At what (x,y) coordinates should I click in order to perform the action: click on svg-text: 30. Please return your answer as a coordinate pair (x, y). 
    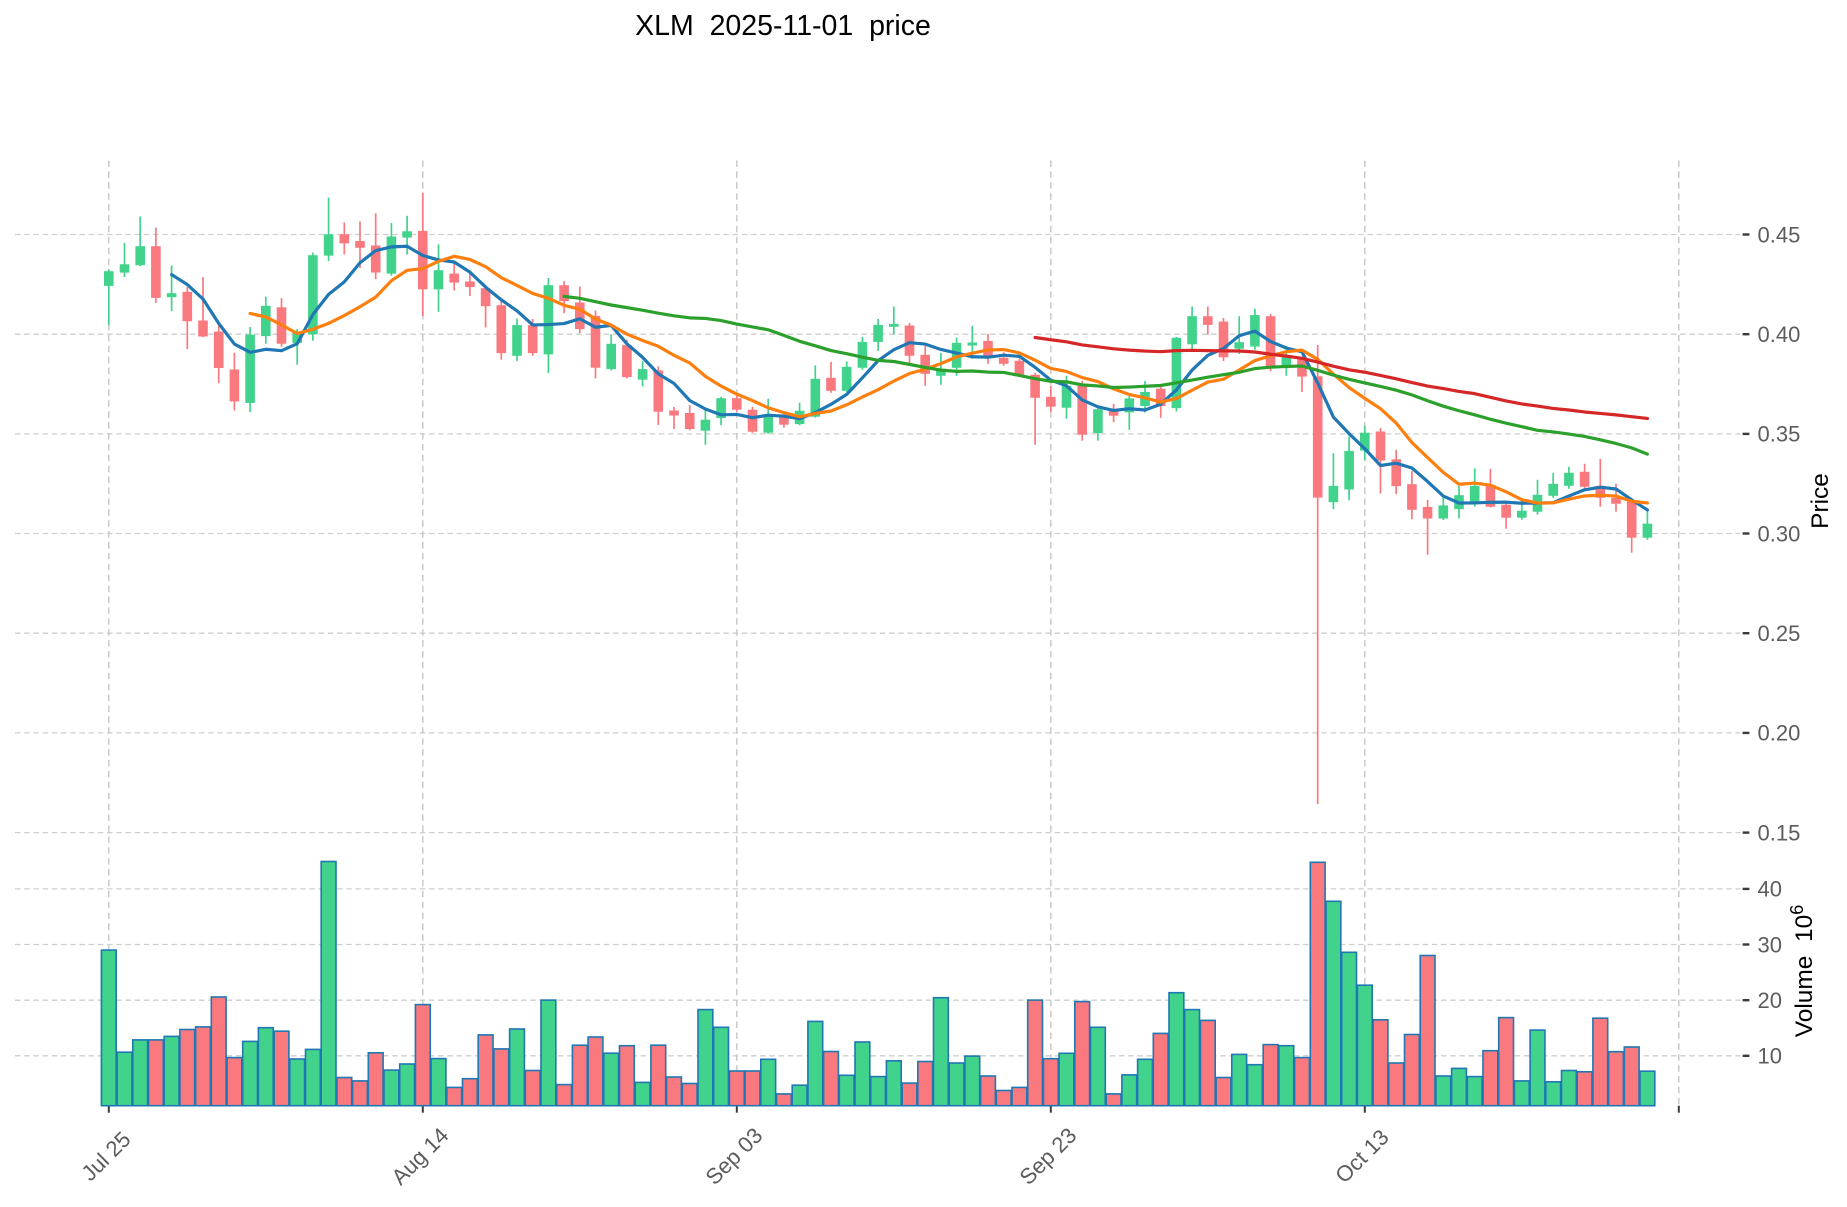
    Looking at the image, I should click on (1770, 944).